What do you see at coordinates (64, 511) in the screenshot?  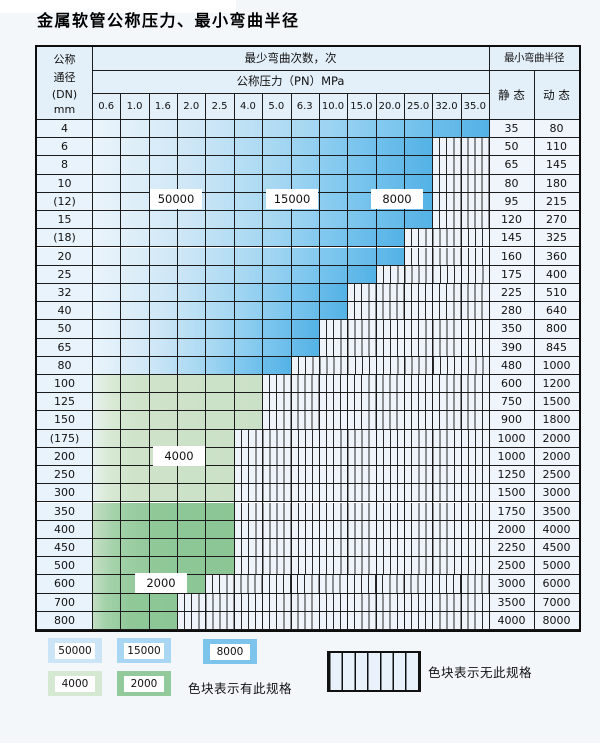 I see `dn-cell: 350` at bounding box center [64, 511].